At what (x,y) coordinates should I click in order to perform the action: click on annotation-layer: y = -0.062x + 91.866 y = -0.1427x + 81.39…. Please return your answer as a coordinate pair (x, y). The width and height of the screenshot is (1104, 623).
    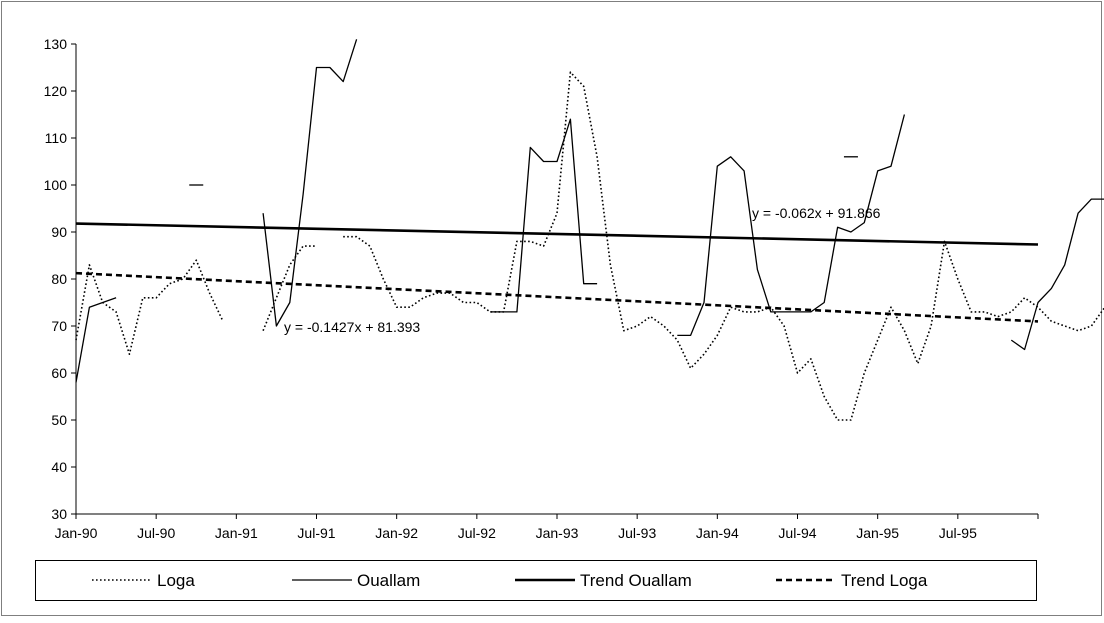
    Looking at the image, I should click on (582, 270).